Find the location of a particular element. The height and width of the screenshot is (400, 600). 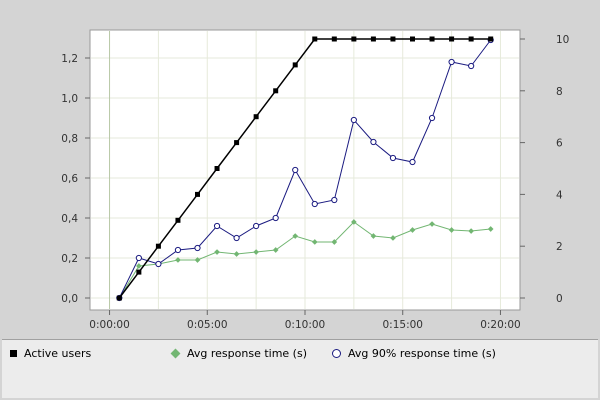

y-right-tick-label: 8 is located at coordinates (559, 92).